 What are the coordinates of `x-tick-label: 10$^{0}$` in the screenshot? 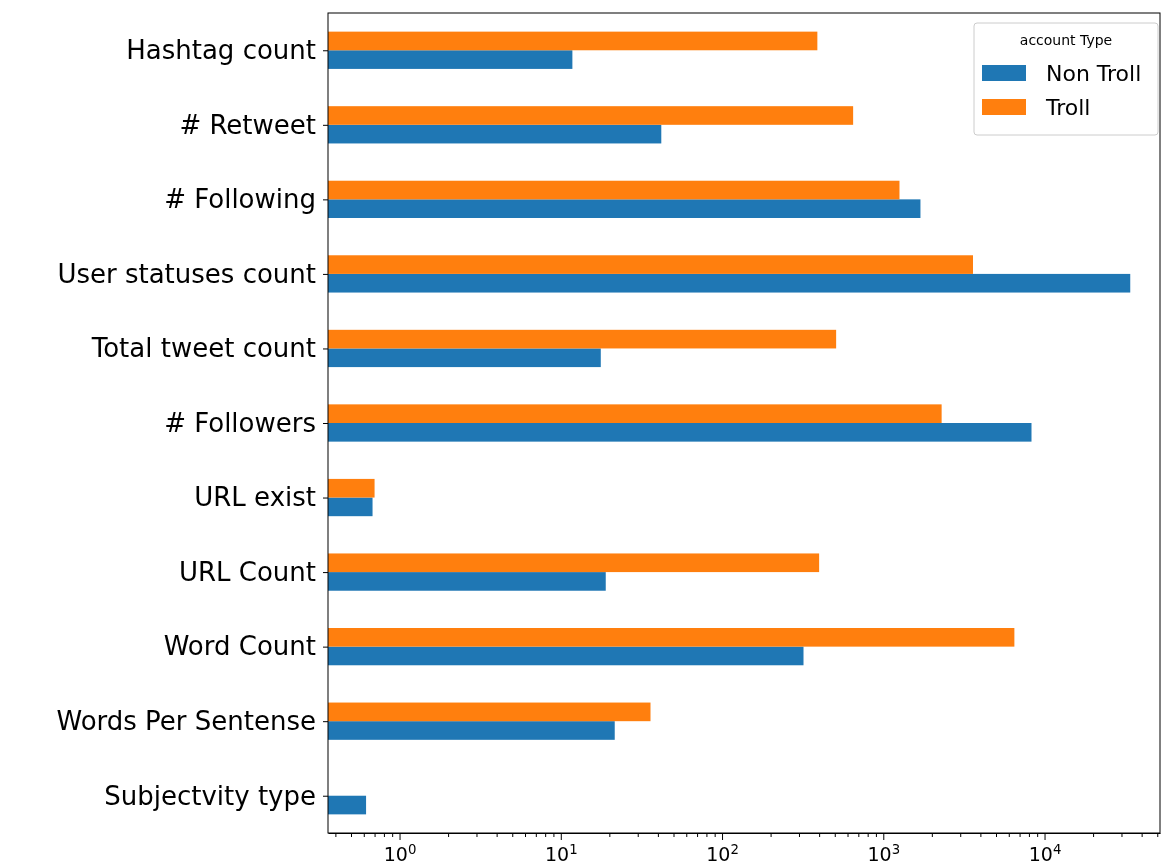 It's located at (400, 853).